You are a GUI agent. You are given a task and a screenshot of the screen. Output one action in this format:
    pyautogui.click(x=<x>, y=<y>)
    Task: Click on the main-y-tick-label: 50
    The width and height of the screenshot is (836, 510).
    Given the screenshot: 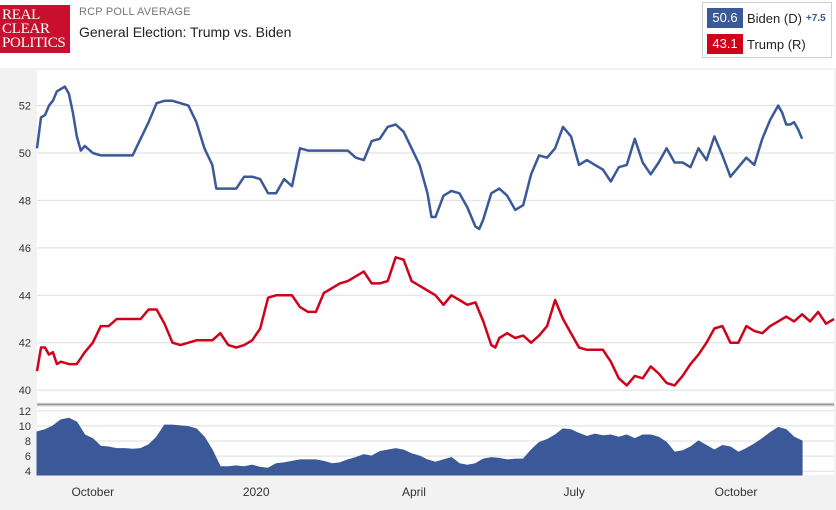 What is the action you would take?
    pyautogui.click(x=25, y=154)
    